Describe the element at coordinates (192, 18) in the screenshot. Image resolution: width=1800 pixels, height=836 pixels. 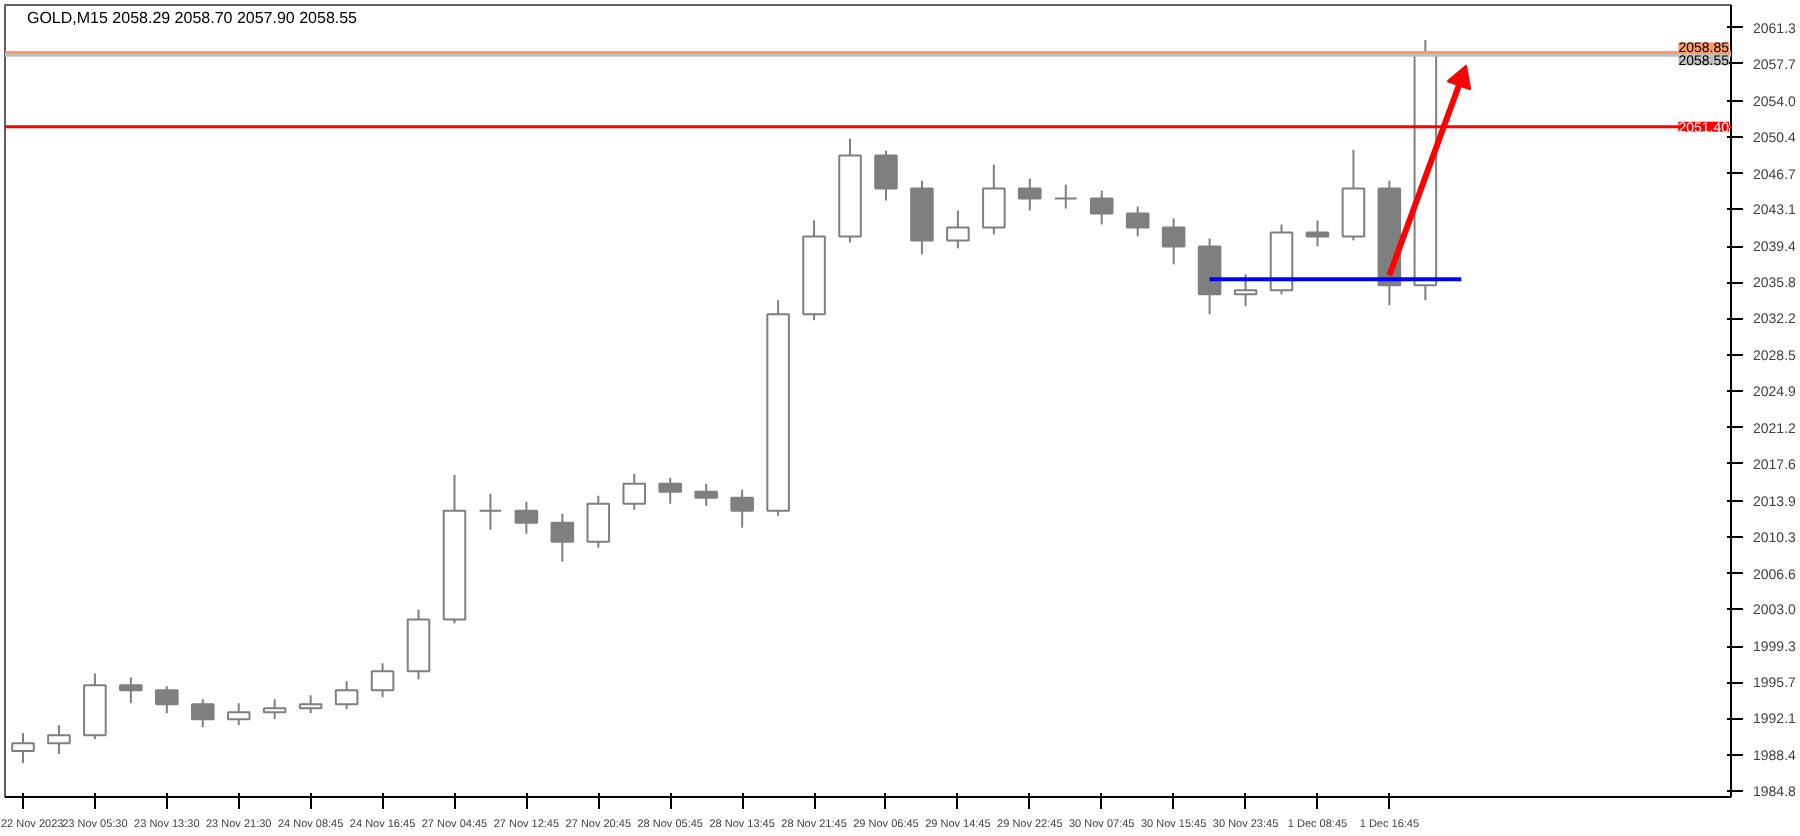
I see `chart-title: GOLD,M15 2058.29 2058.70 2057.90 2058.55` at that location.